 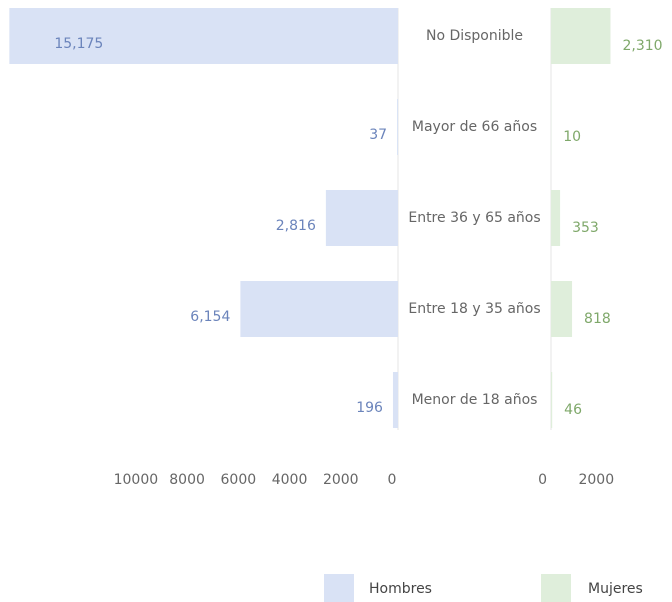 What do you see at coordinates (296, 226) in the screenshot?
I see `value-label: 2,816` at bounding box center [296, 226].